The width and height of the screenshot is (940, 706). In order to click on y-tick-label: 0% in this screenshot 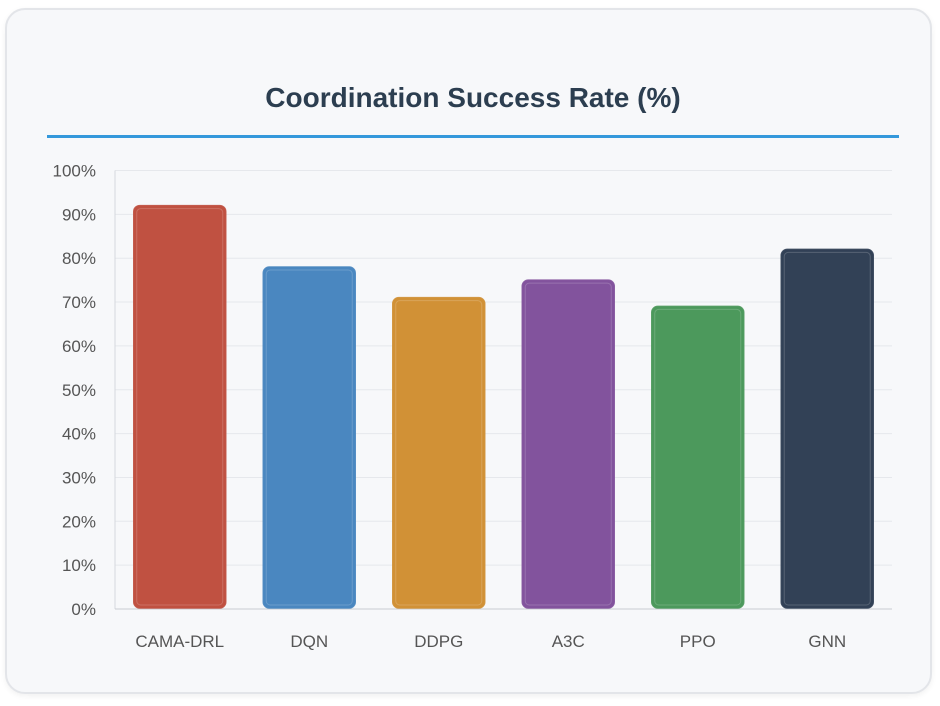, I will do `click(83, 609)`.